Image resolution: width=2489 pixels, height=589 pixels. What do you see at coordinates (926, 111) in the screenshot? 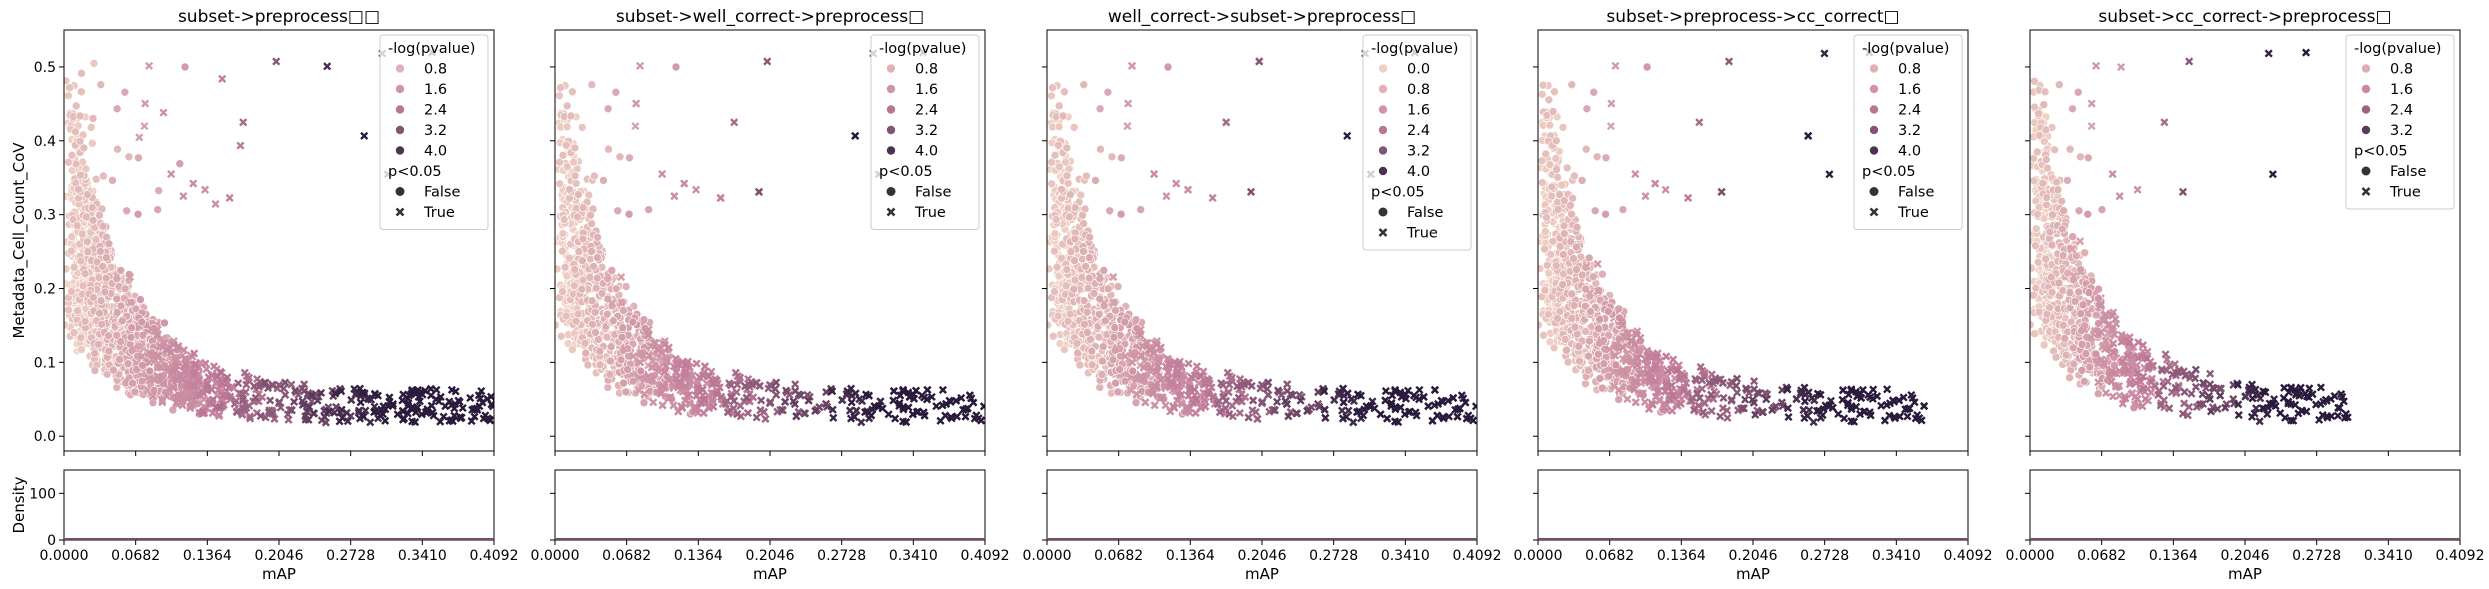
I see `legend-hue-label: 2.4` at bounding box center [926, 111].